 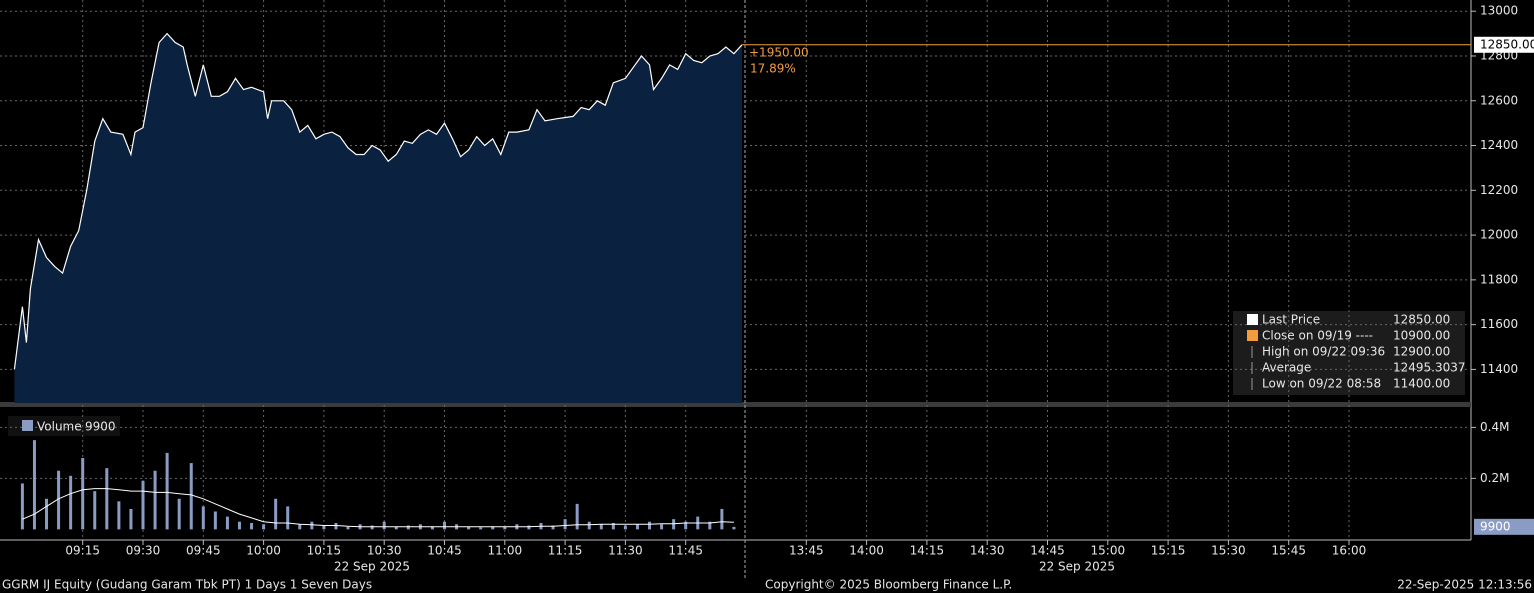 I want to click on x-tick-label: 11:00, so click(x=505, y=551).